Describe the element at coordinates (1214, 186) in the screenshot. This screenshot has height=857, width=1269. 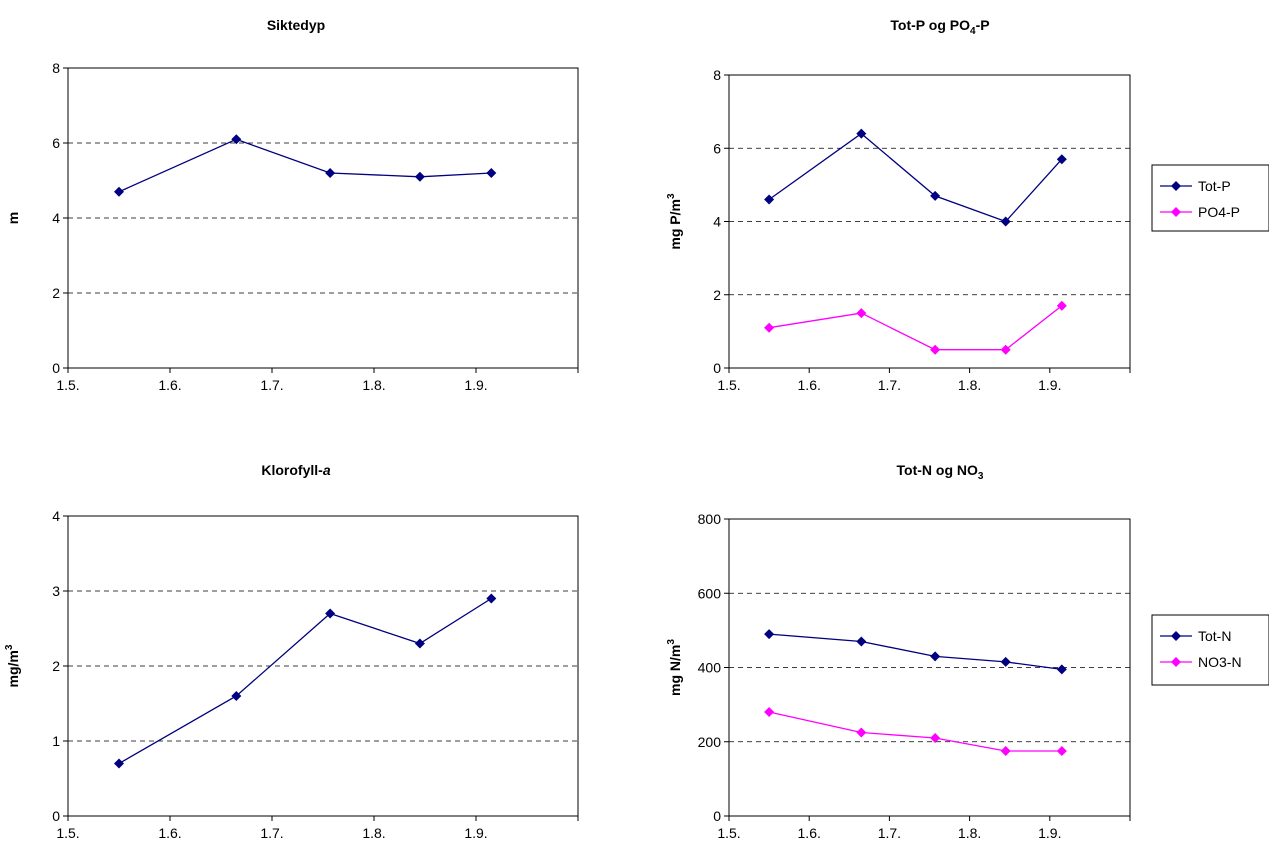
I see `legend-label: Tot-P` at that location.